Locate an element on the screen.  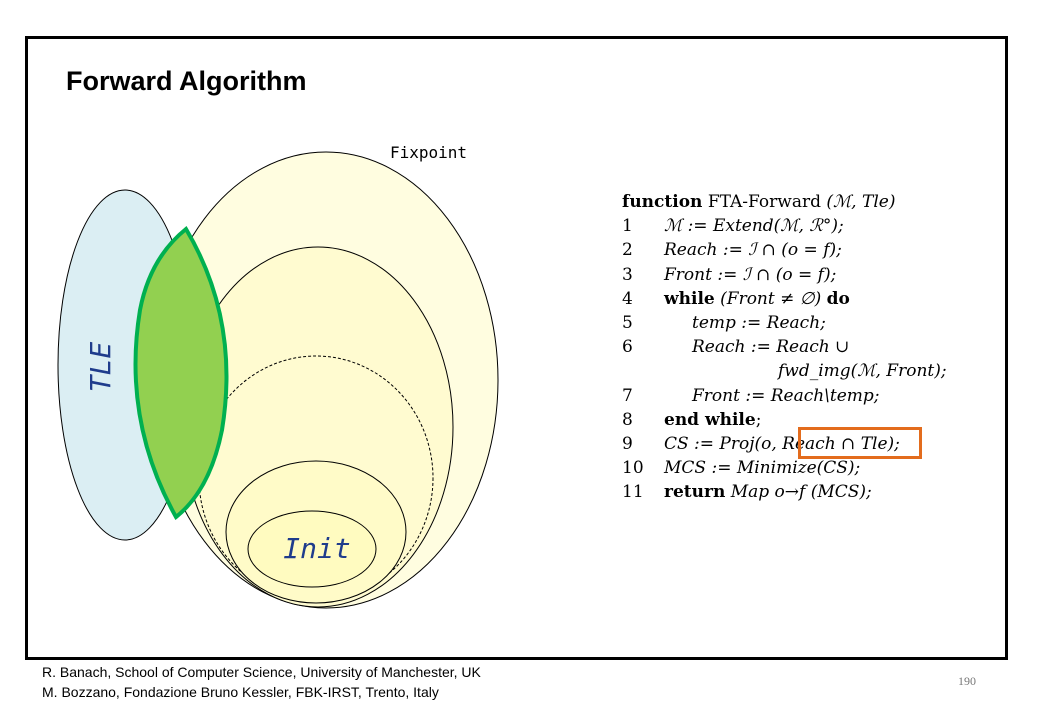
algorithm-line: 11 return Map o→f (MCS); is located at coordinates (812, 492).